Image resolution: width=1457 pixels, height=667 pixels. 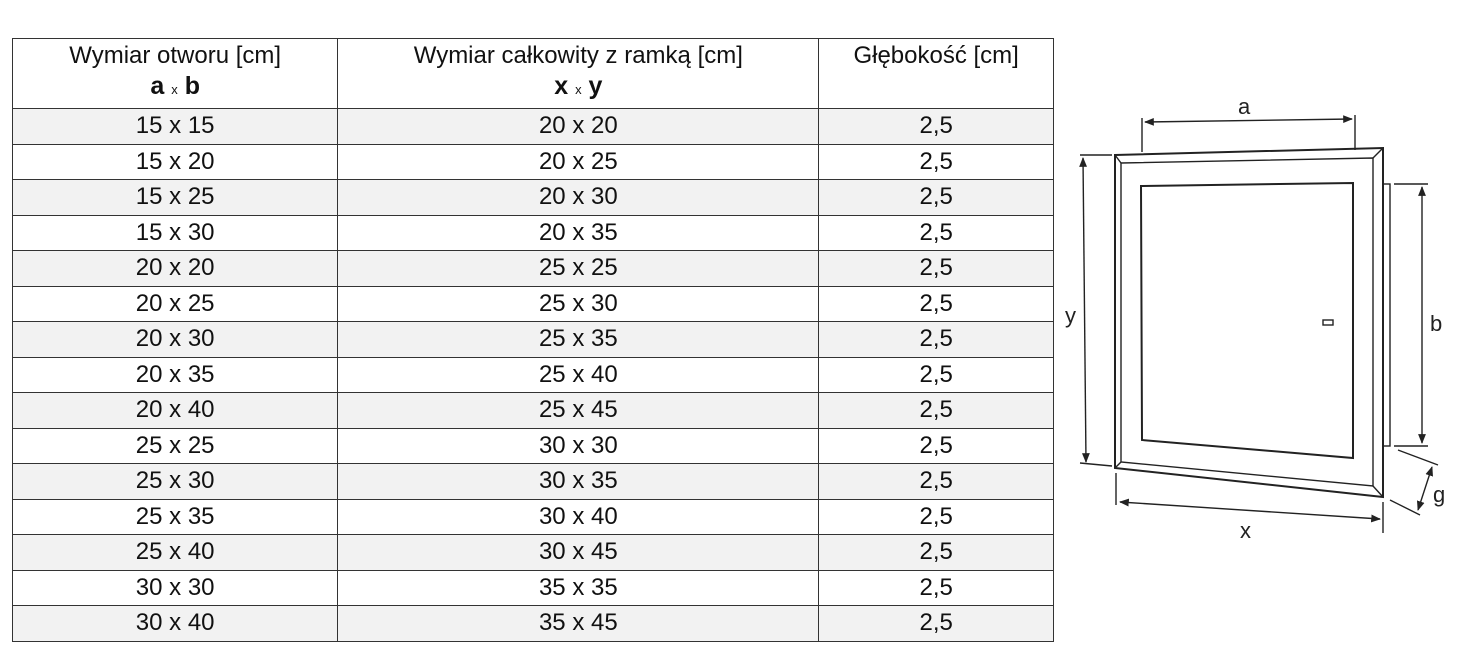 I want to click on label-y: y, so click(x=1070, y=315).